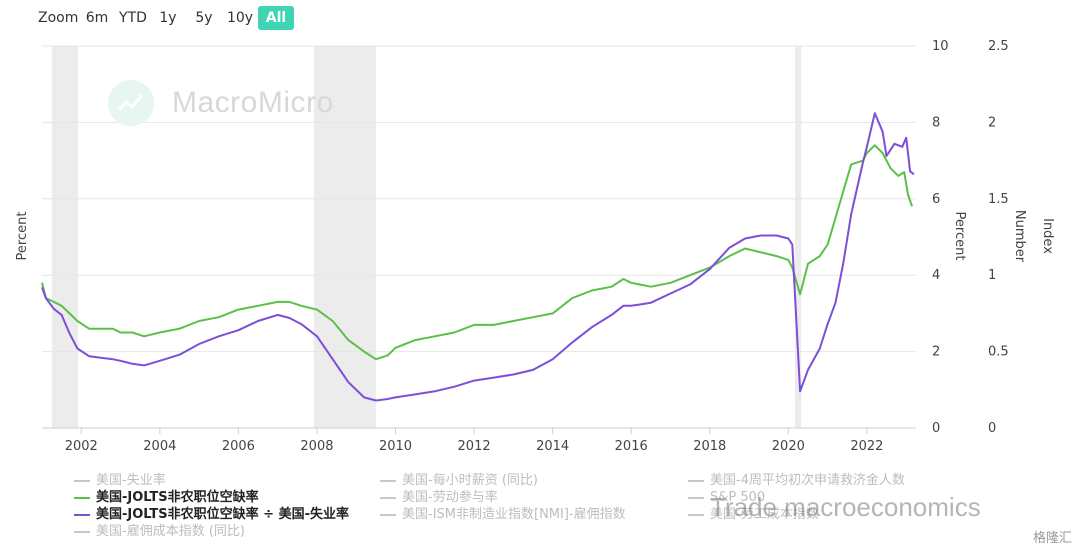 The width and height of the screenshot is (1080, 552). I want to click on x-tick-label: 2010, so click(395, 446).